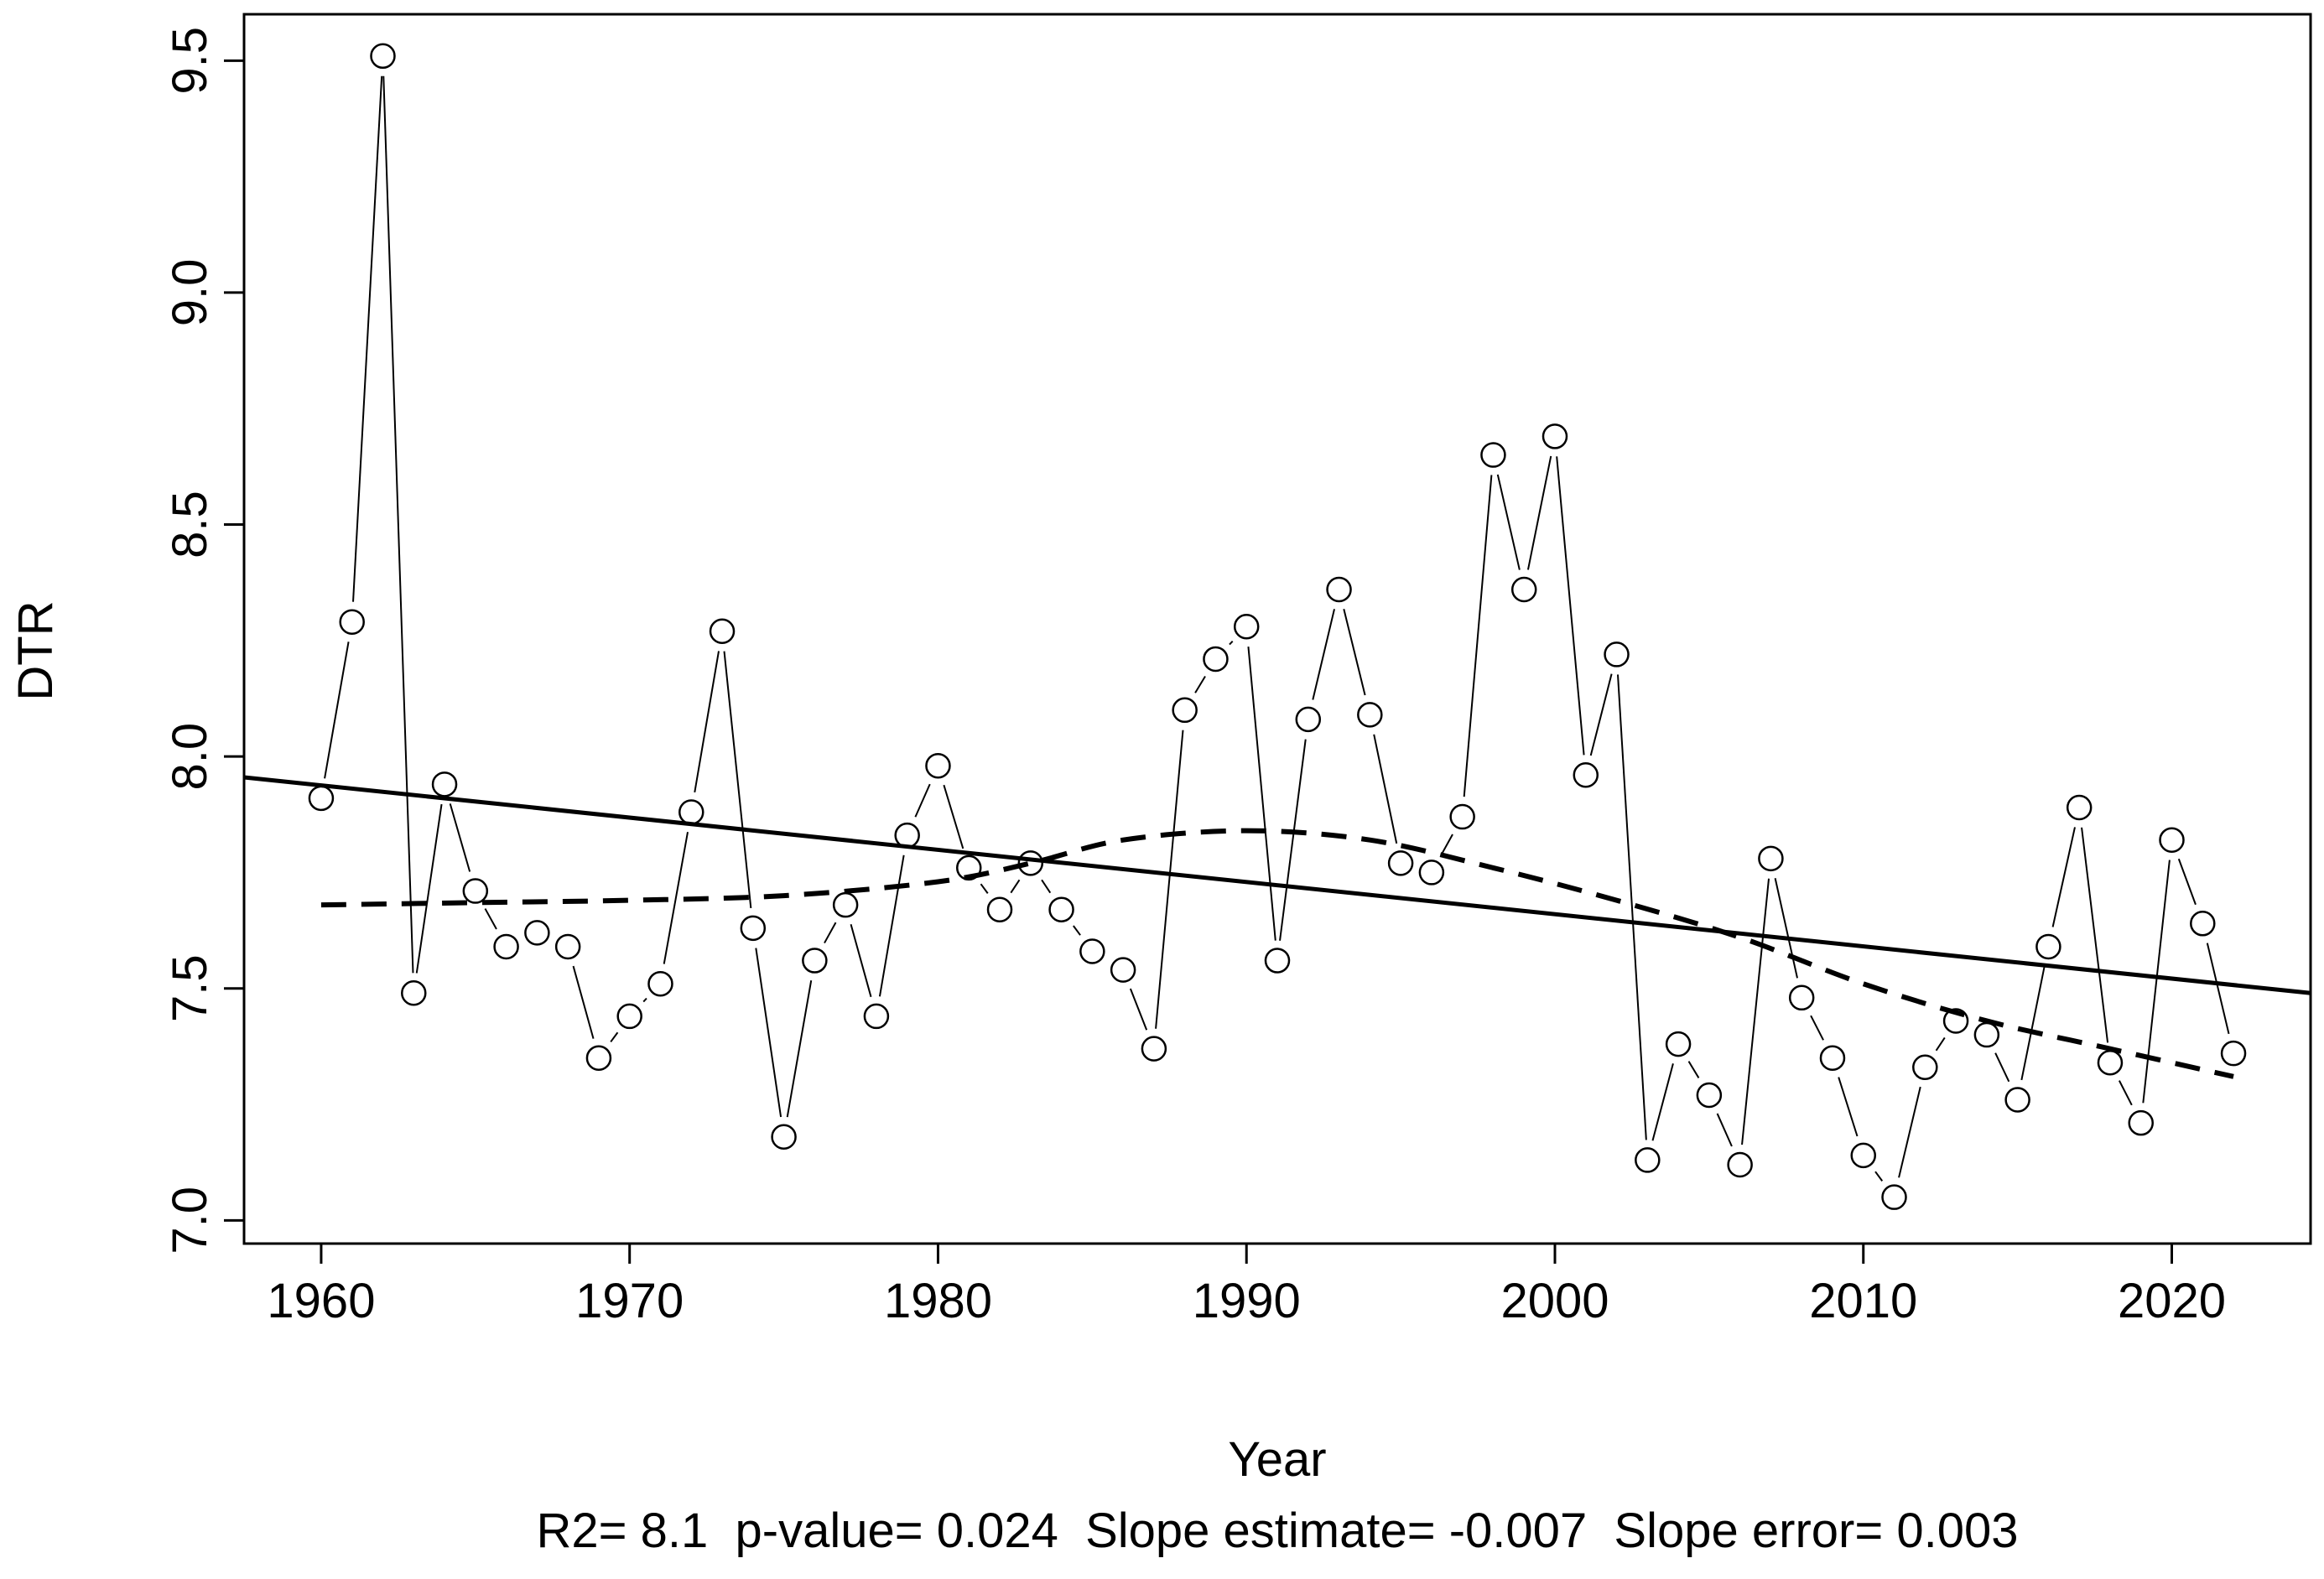 The image size is (2324, 1579). Describe the element at coordinates (629, 1301) in the screenshot. I see `x-tick-label: 1970` at that location.